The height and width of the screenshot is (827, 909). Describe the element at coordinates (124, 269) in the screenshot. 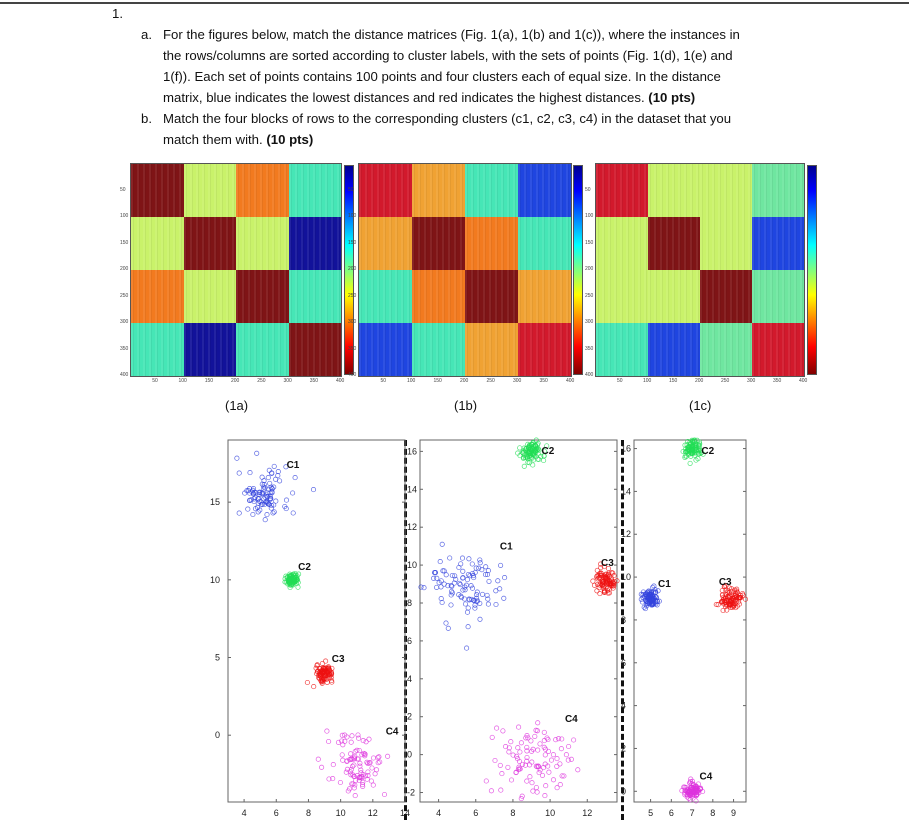

I see `matrix-y-tick: 200` at that location.